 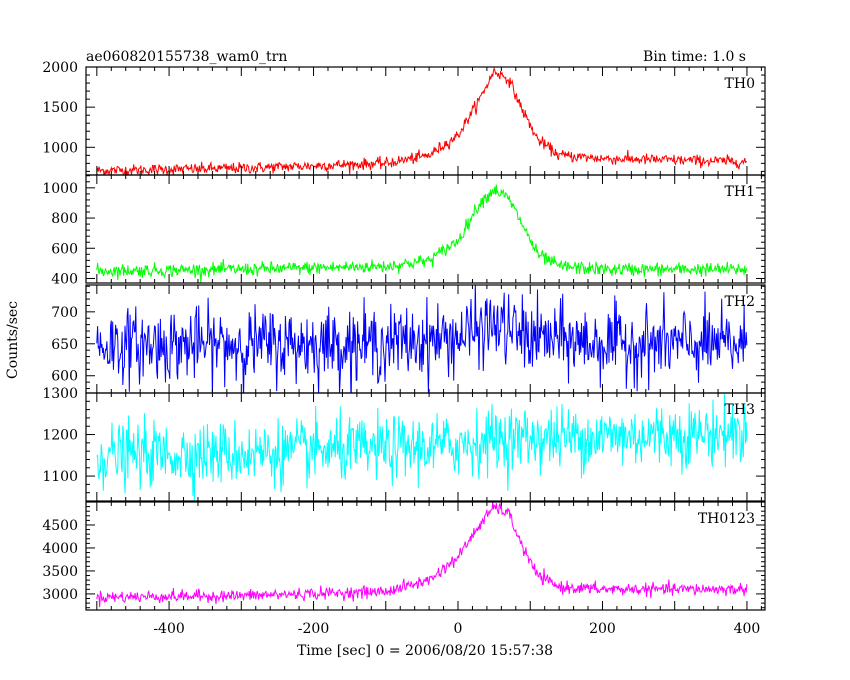 I want to click on y-tick-label: 400, so click(x=64, y=279).